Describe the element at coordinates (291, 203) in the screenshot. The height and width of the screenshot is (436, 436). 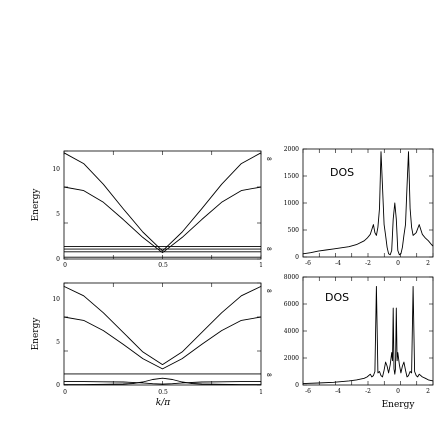
I see `y-tick-label: 1000` at that location.